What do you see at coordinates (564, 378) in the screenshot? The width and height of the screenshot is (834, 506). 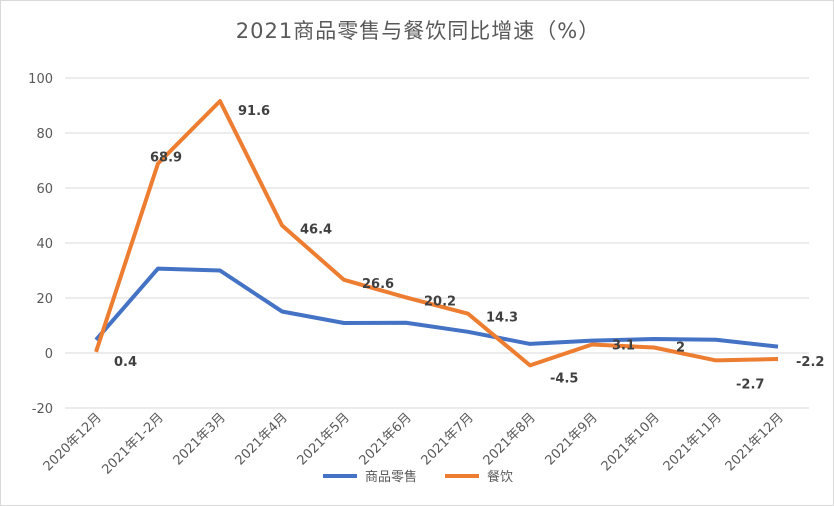 I see `data-label: -4.5` at bounding box center [564, 378].